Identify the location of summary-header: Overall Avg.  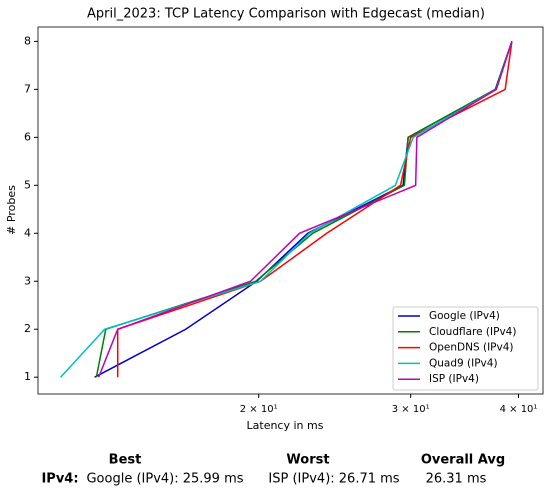
(463, 460).